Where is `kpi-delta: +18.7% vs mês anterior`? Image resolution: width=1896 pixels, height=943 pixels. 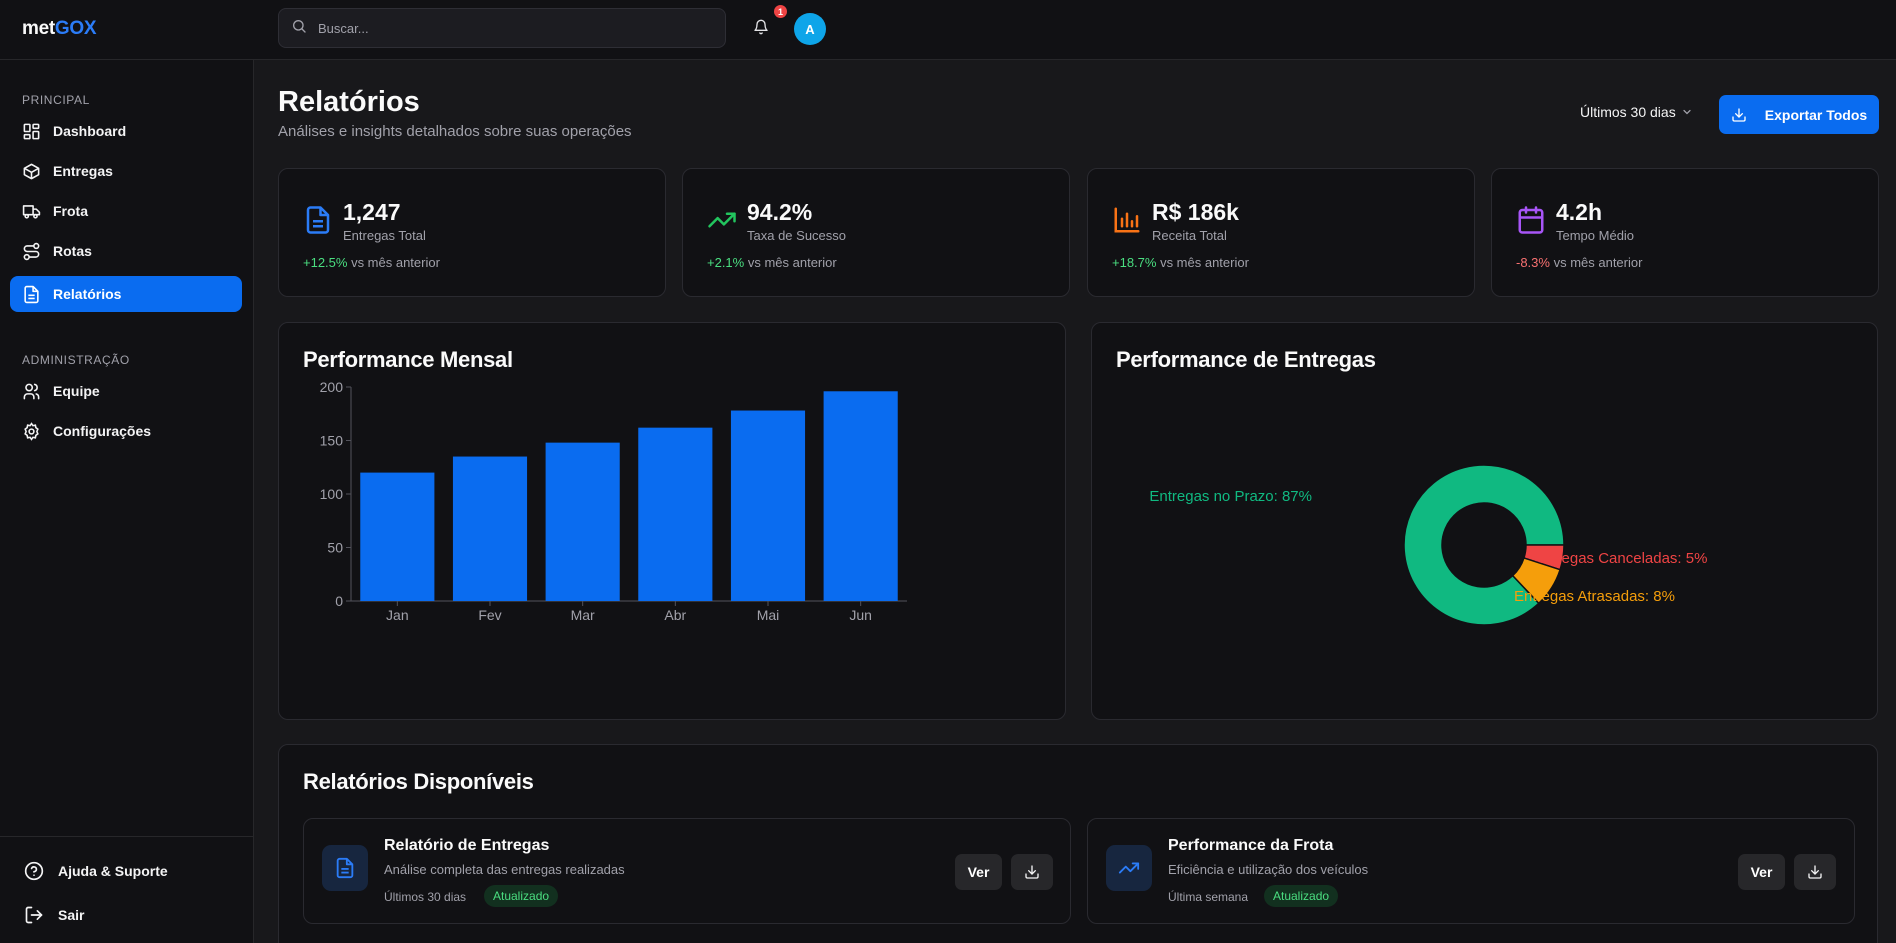
kpi-delta: +18.7% vs mês anterior is located at coordinates (1180, 262).